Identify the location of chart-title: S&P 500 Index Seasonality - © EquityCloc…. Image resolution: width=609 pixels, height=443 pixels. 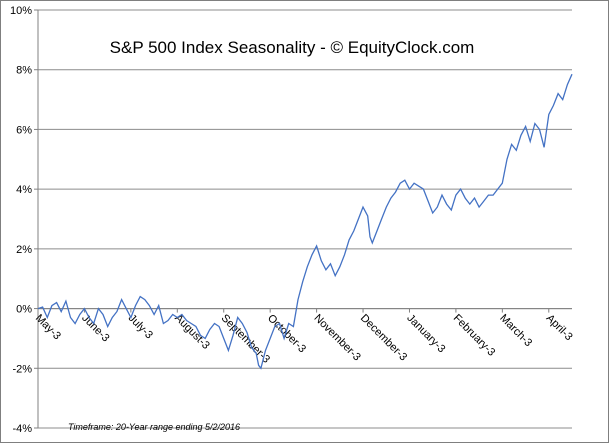
(292, 47).